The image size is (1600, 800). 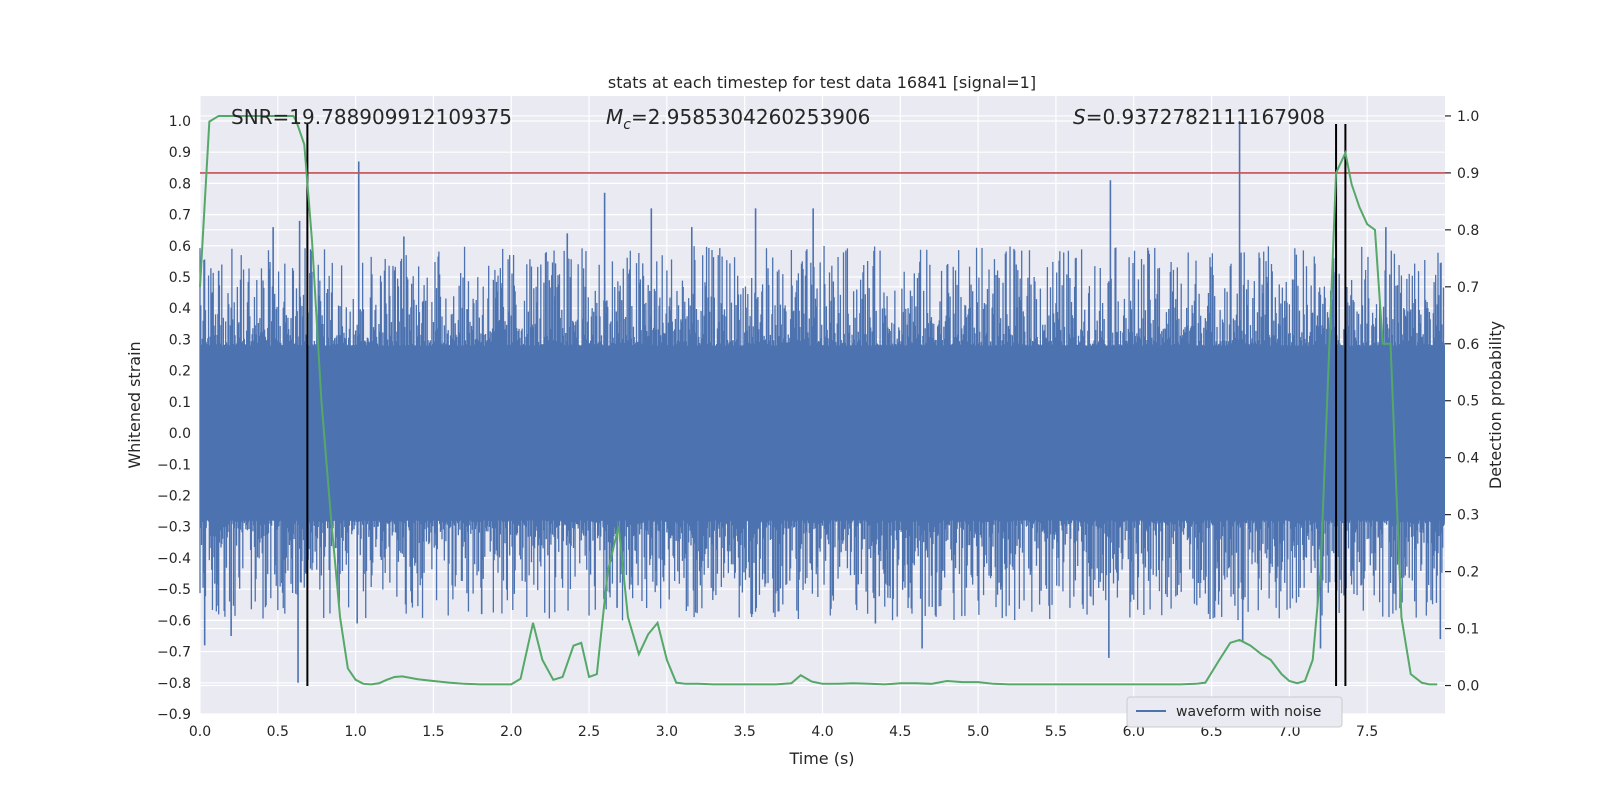 What do you see at coordinates (180, 184) in the screenshot?
I see `y-left-tick-label: 0.8` at bounding box center [180, 184].